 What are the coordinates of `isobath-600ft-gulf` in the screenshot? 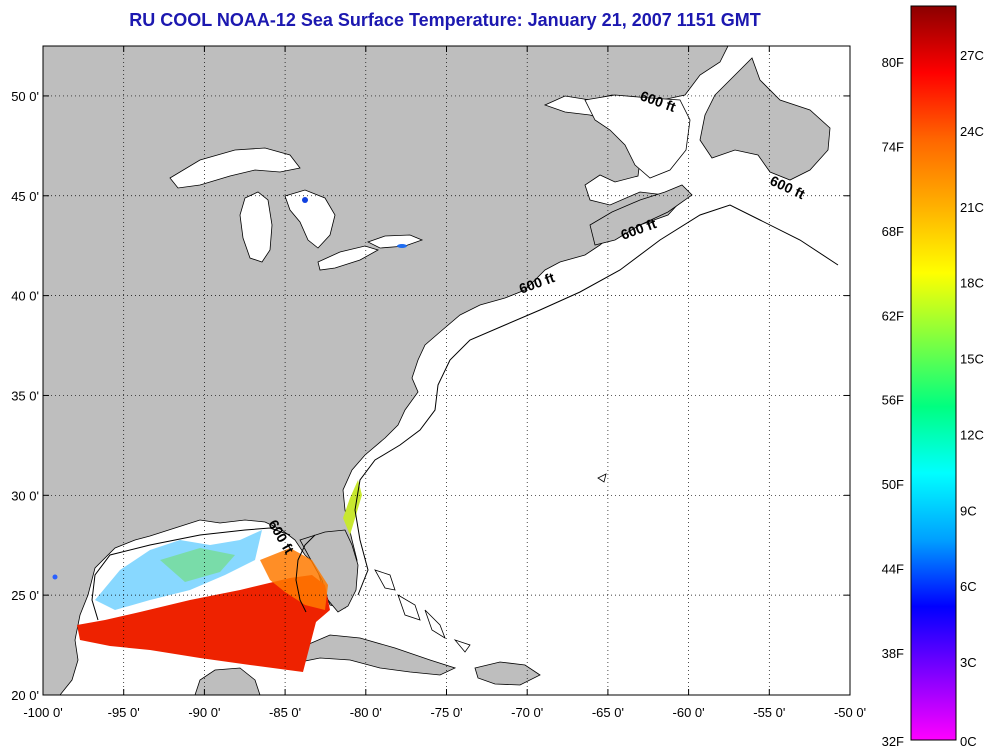 It's located at (203, 574).